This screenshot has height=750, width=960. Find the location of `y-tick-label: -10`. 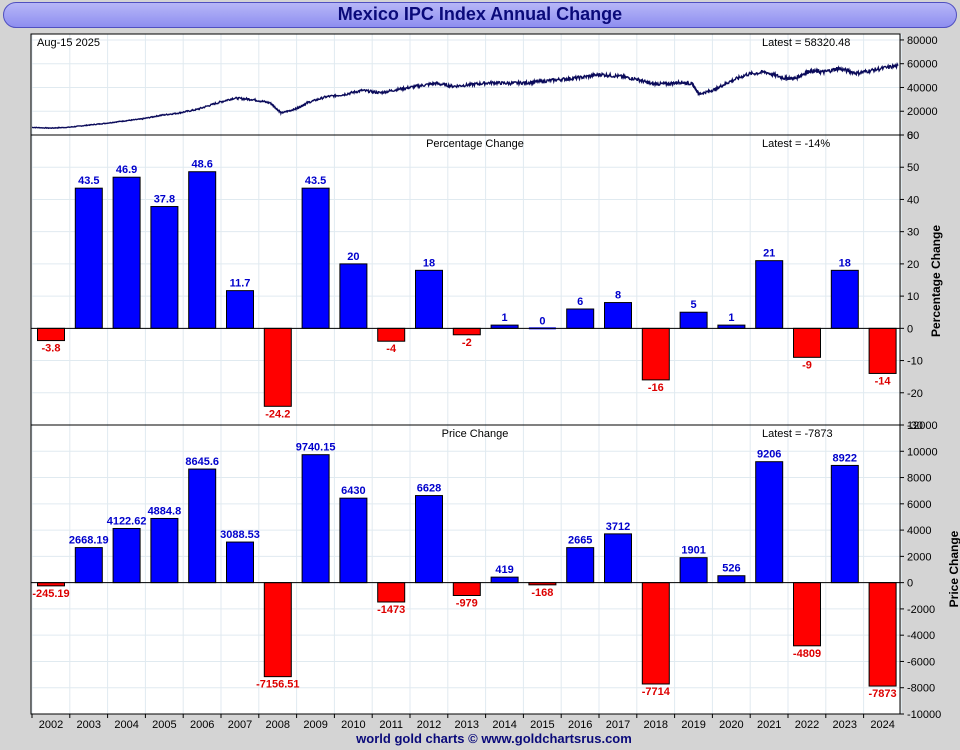

y-tick-label: -10 is located at coordinates (915, 362).